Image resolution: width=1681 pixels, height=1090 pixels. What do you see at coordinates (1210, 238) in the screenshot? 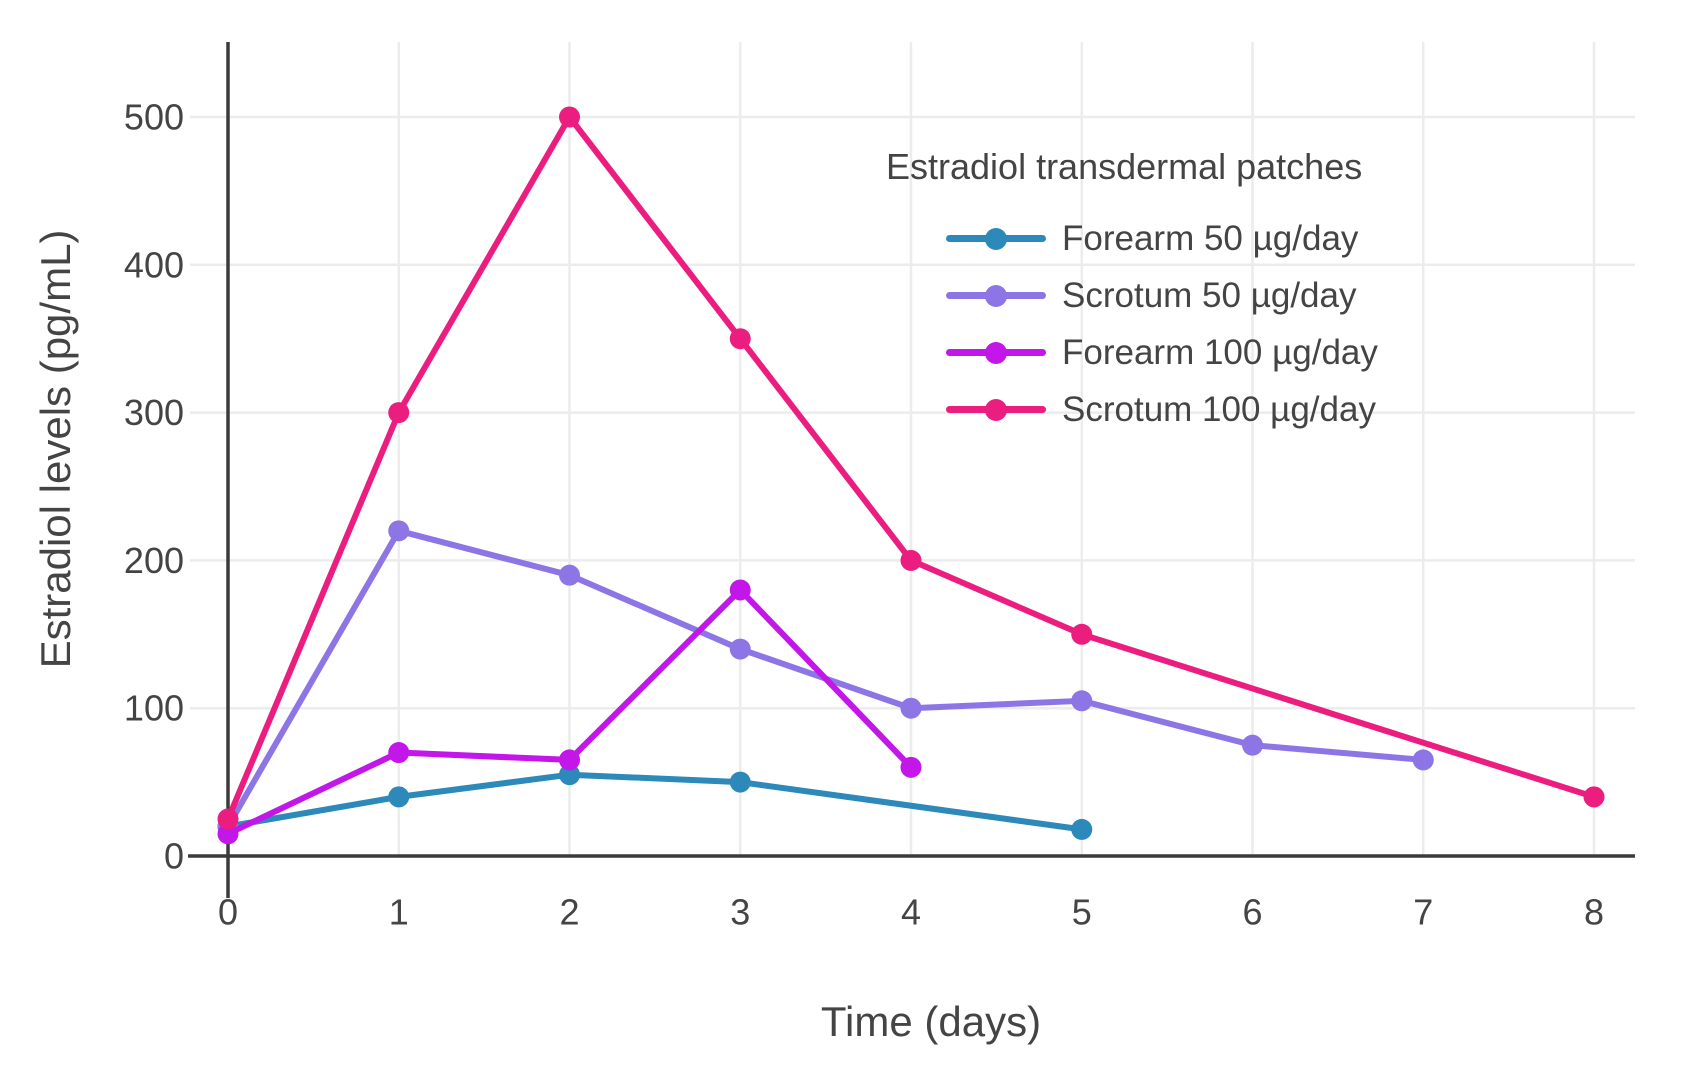
I see `legend-item-label: Forearm 50 µg/day` at bounding box center [1210, 238].